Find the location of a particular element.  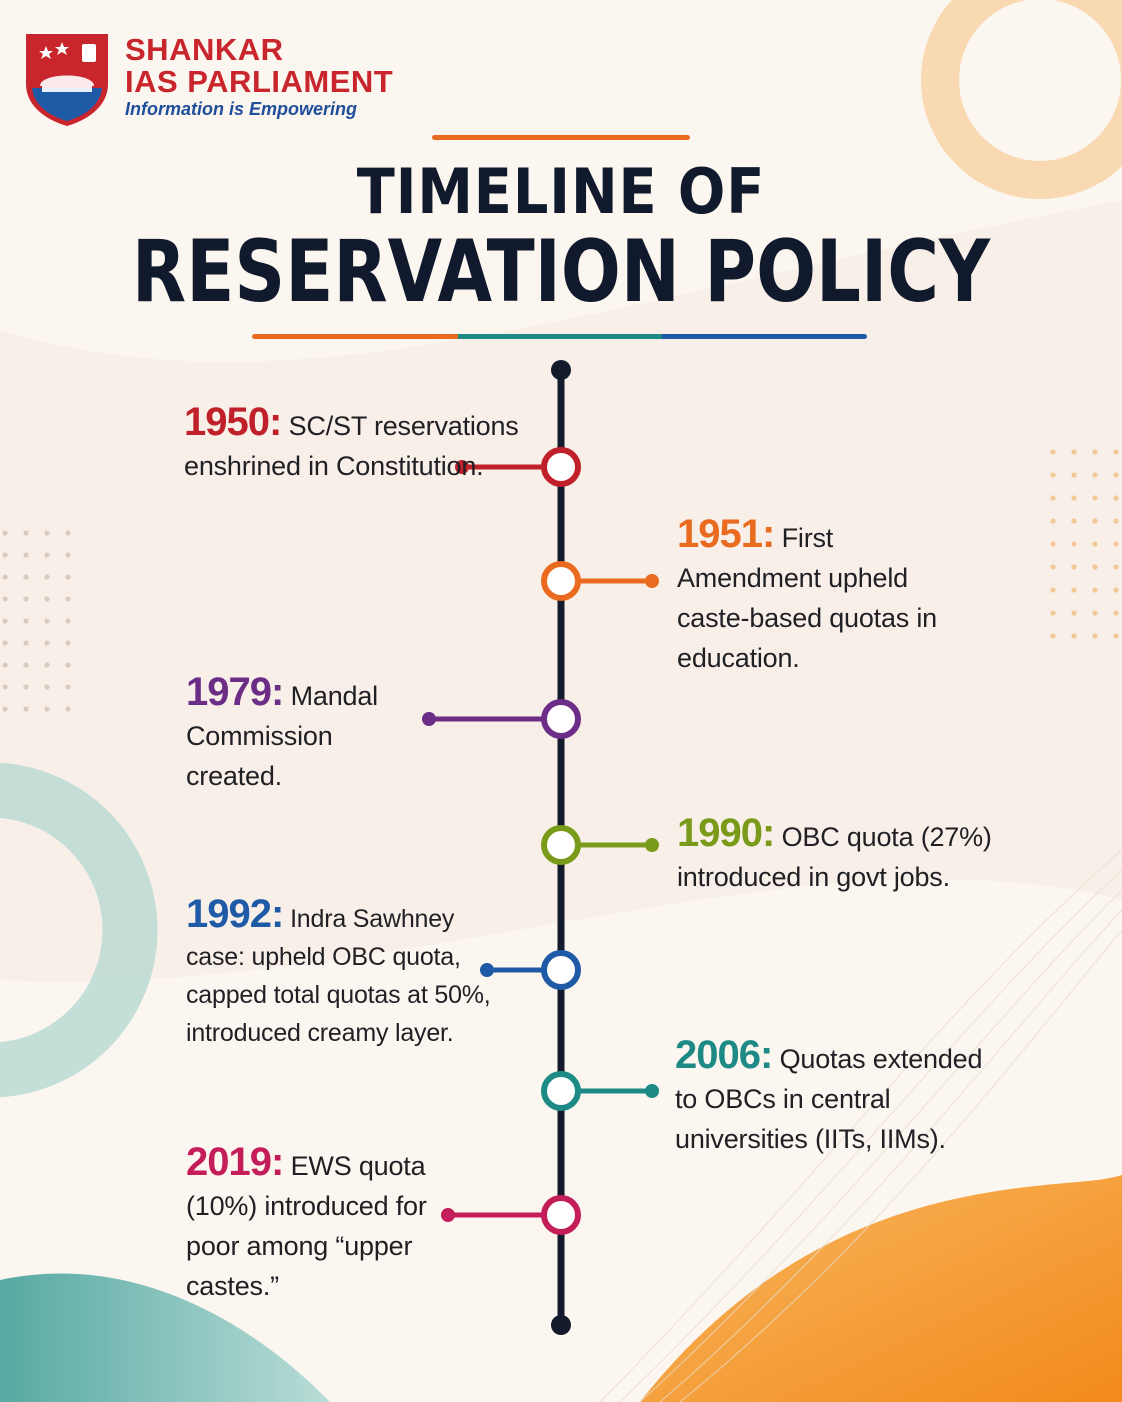

logo-tagline: Information is Empowering is located at coordinates (241, 109).